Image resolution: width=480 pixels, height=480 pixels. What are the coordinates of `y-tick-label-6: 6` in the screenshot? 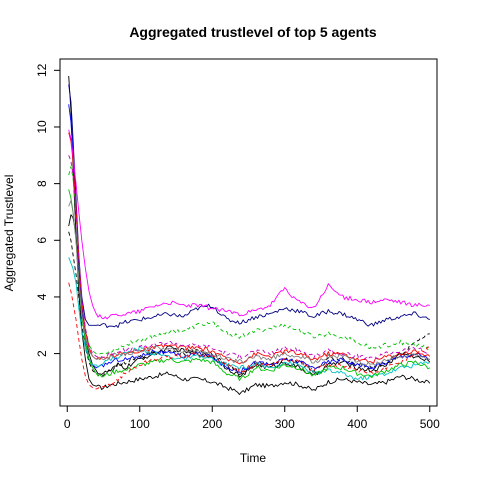 It's located at (42, 240).